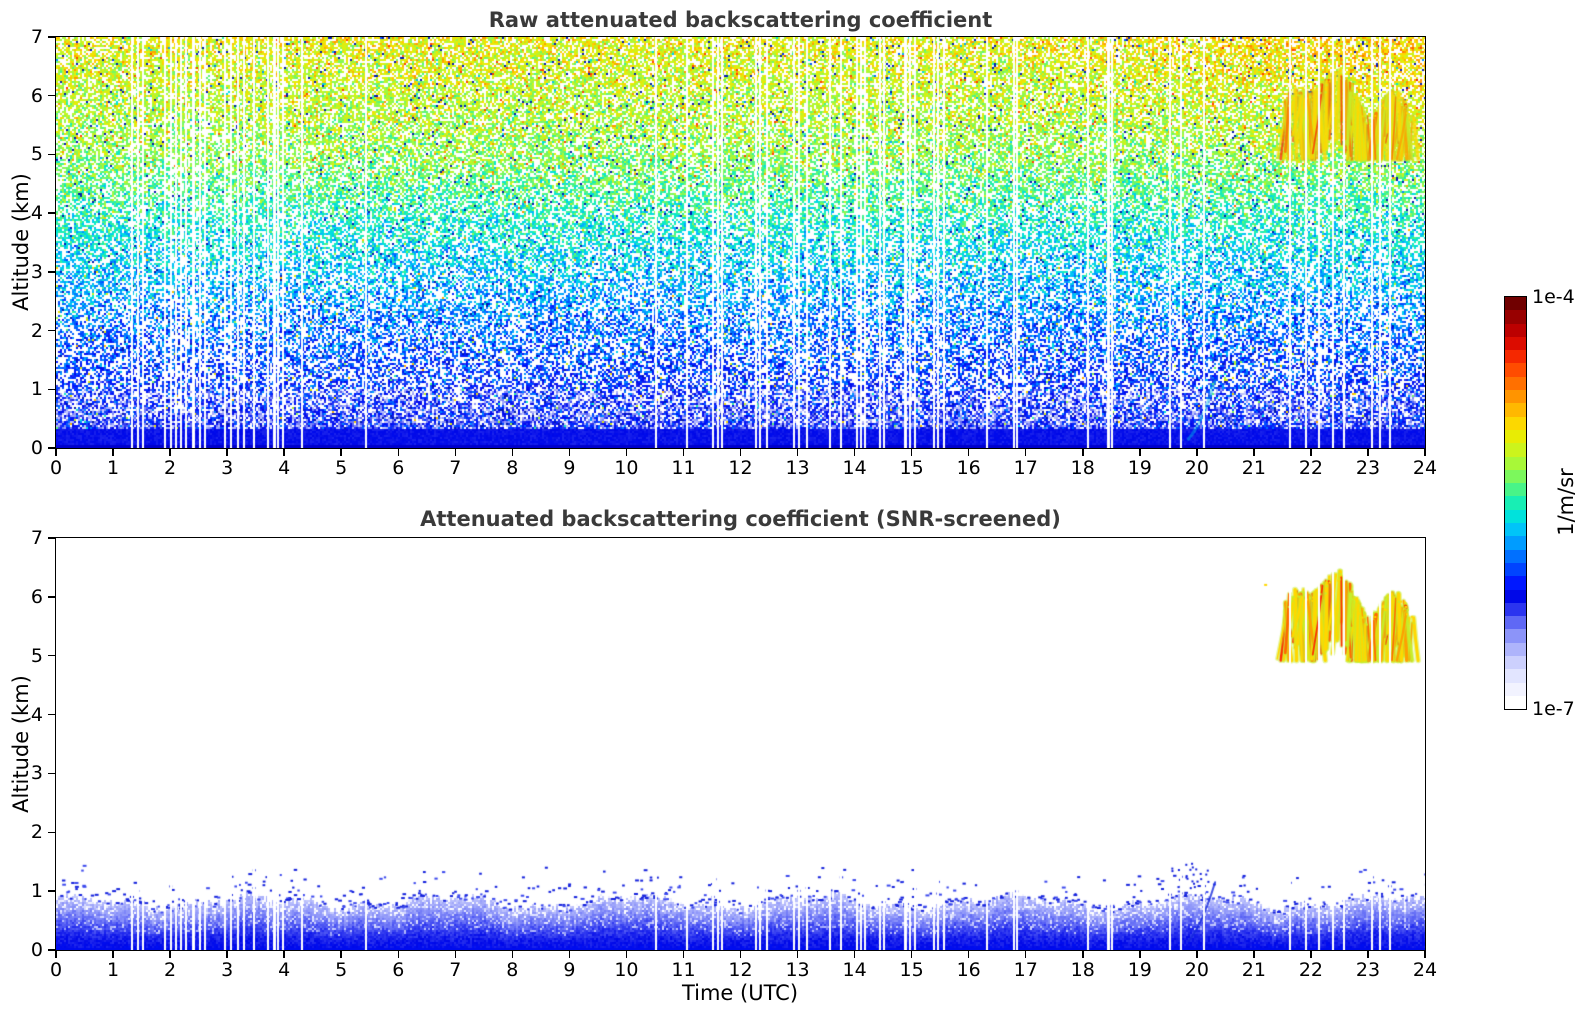 This screenshot has width=1595, height=1020. I want to click on x-tick-label: 22, so click(1310, 970).